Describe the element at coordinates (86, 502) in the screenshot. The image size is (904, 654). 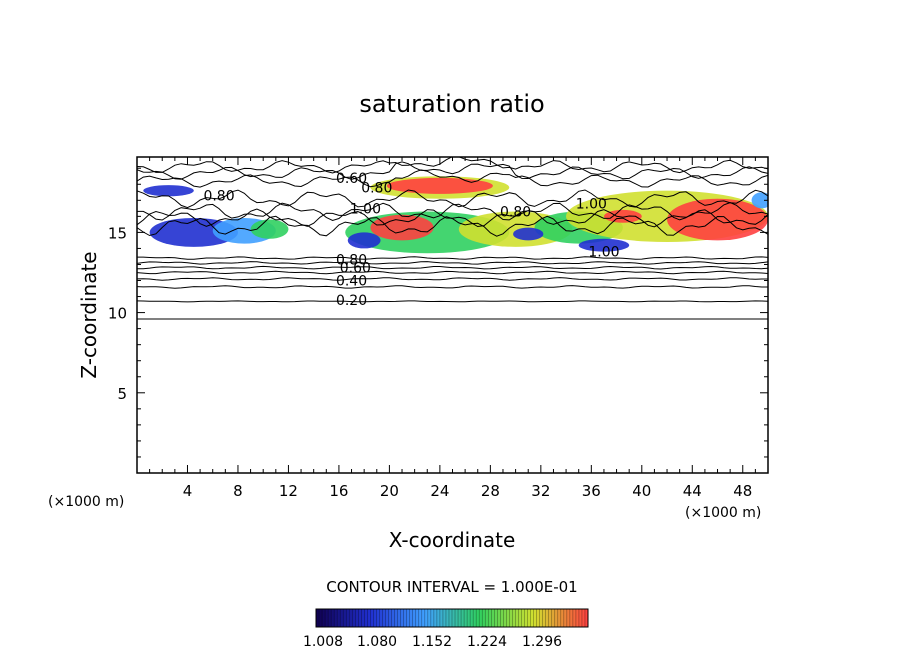
I see `z-unit-label: (×1000 m)` at that location.